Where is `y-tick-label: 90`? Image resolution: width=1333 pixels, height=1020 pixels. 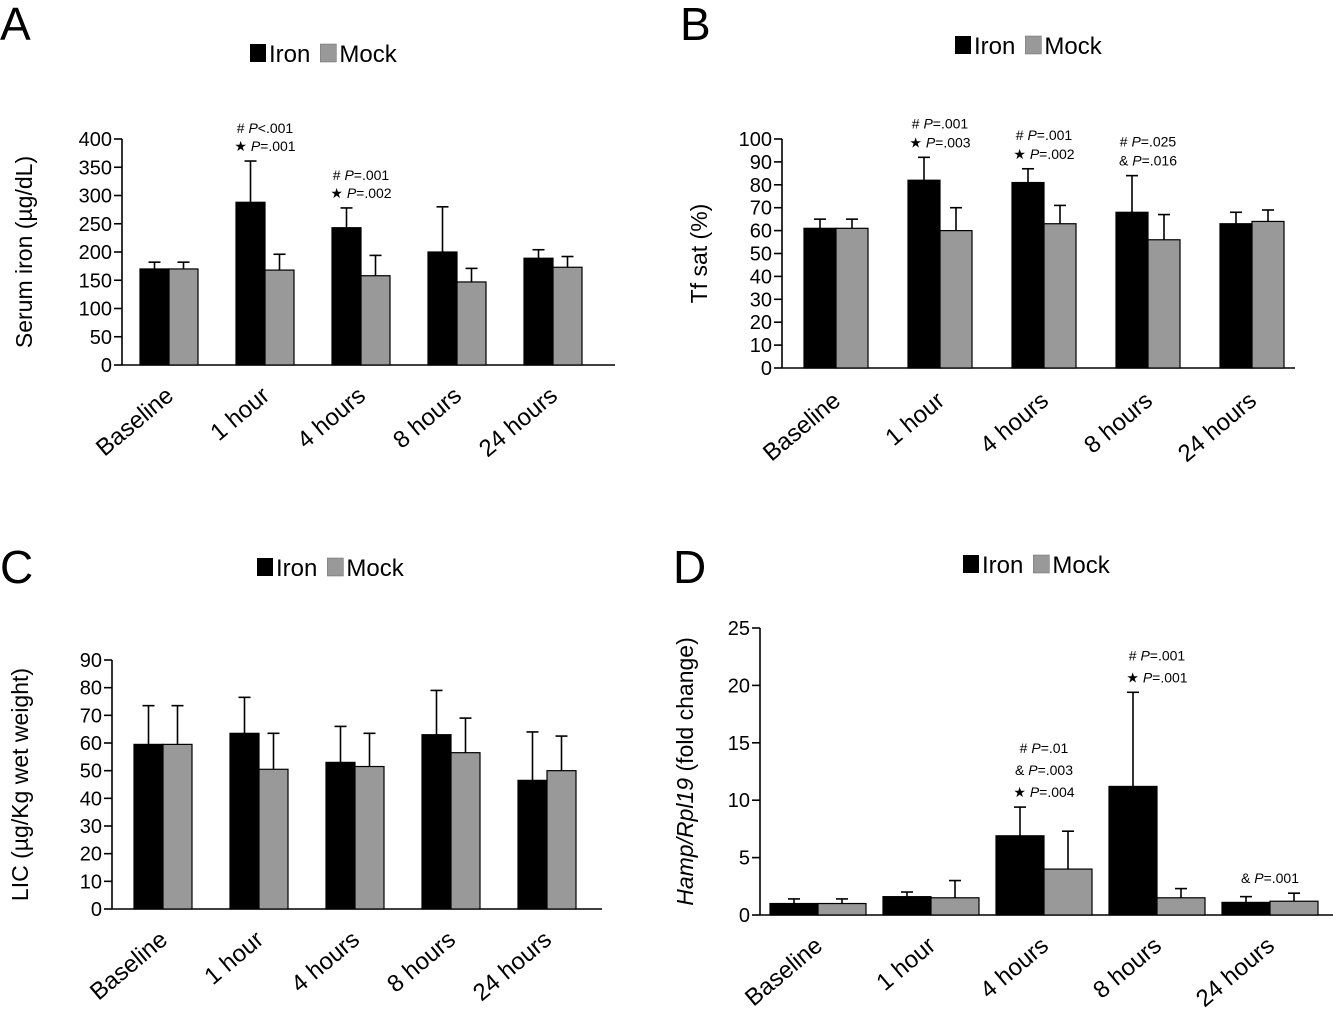 y-tick-label: 90 is located at coordinates (761, 163).